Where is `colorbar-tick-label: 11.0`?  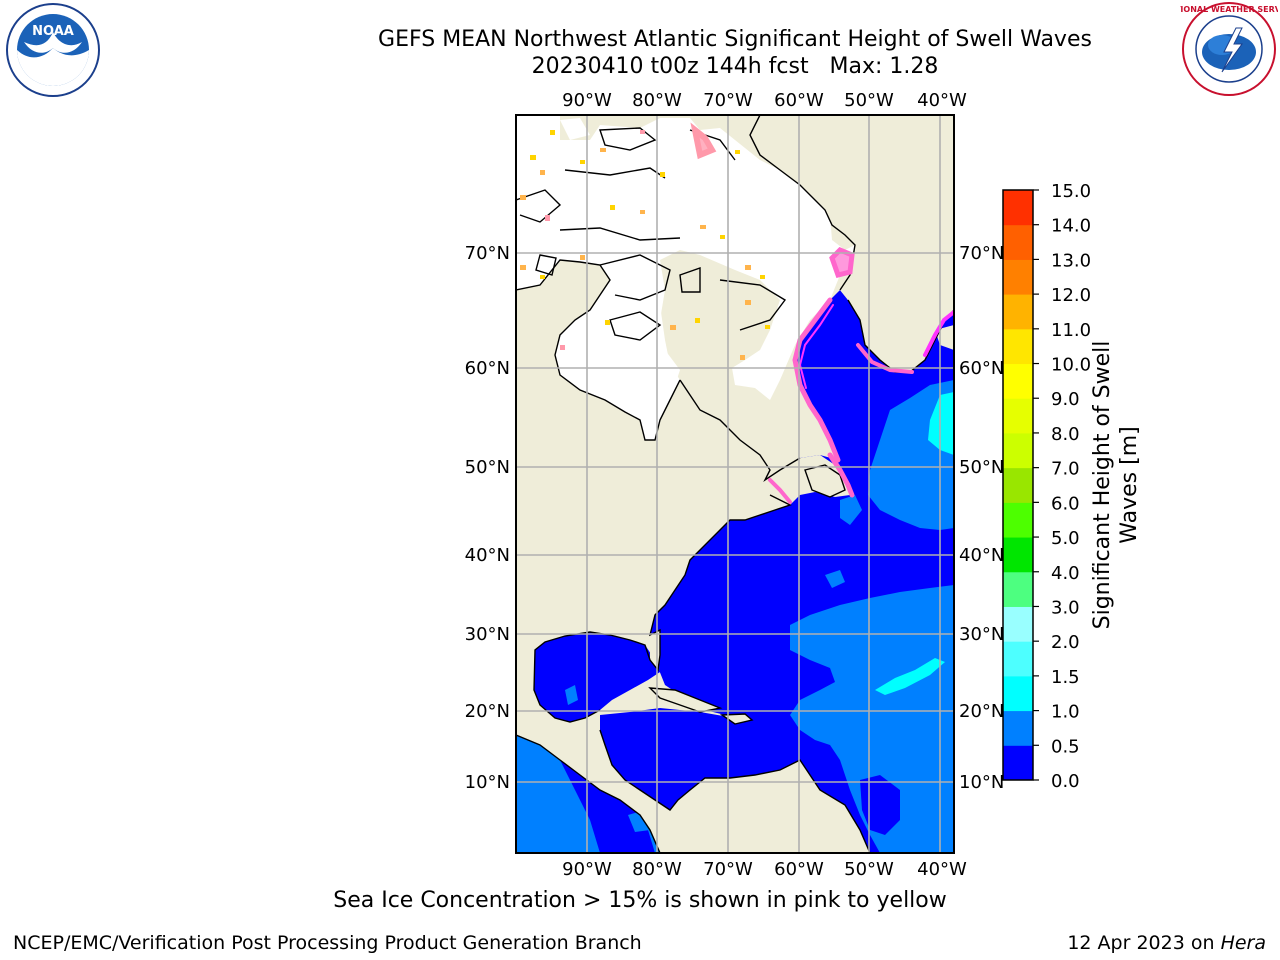
colorbar-tick-label: 11.0 is located at coordinates (1071, 330).